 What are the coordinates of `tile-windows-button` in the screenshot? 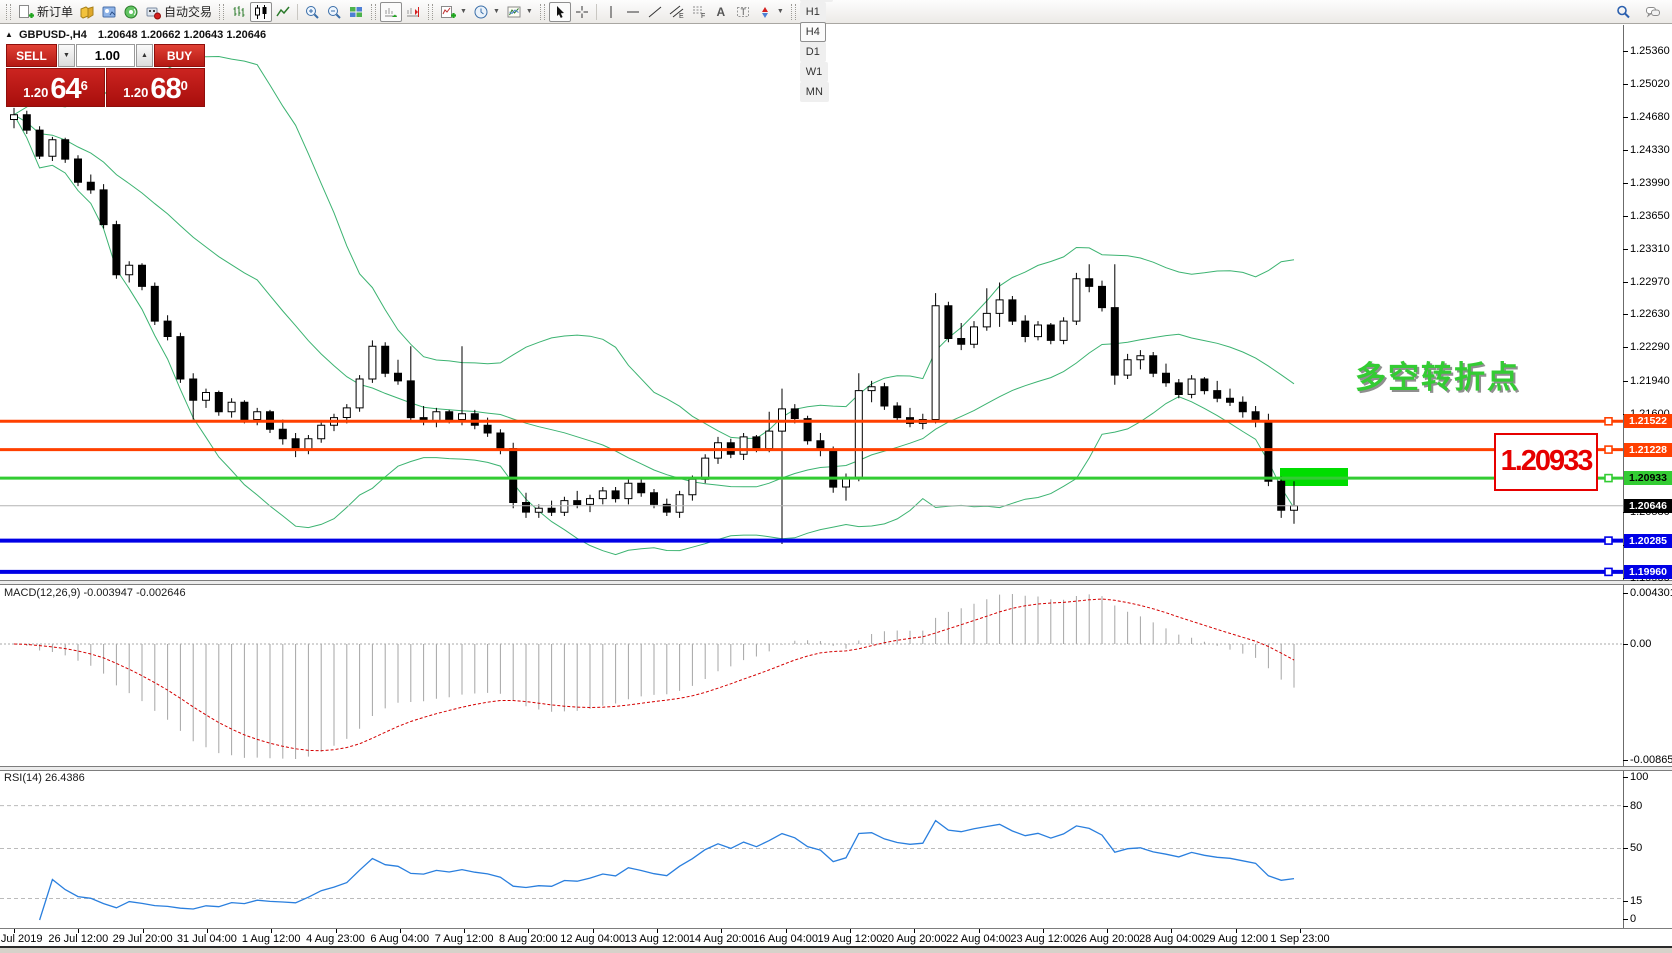 It's located at (356, 12).